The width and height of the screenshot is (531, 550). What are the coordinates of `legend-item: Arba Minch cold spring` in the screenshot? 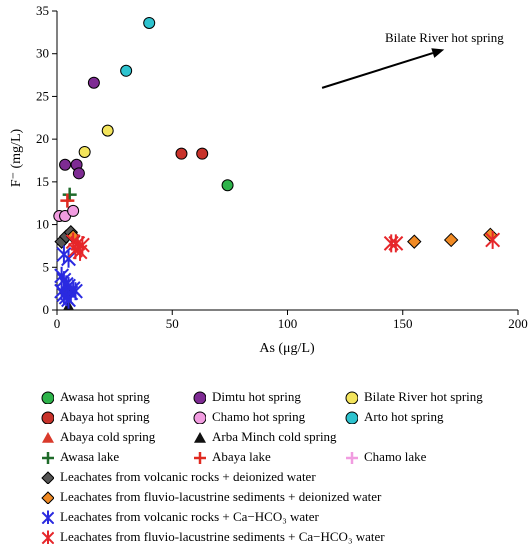 It's located at (264, 437).